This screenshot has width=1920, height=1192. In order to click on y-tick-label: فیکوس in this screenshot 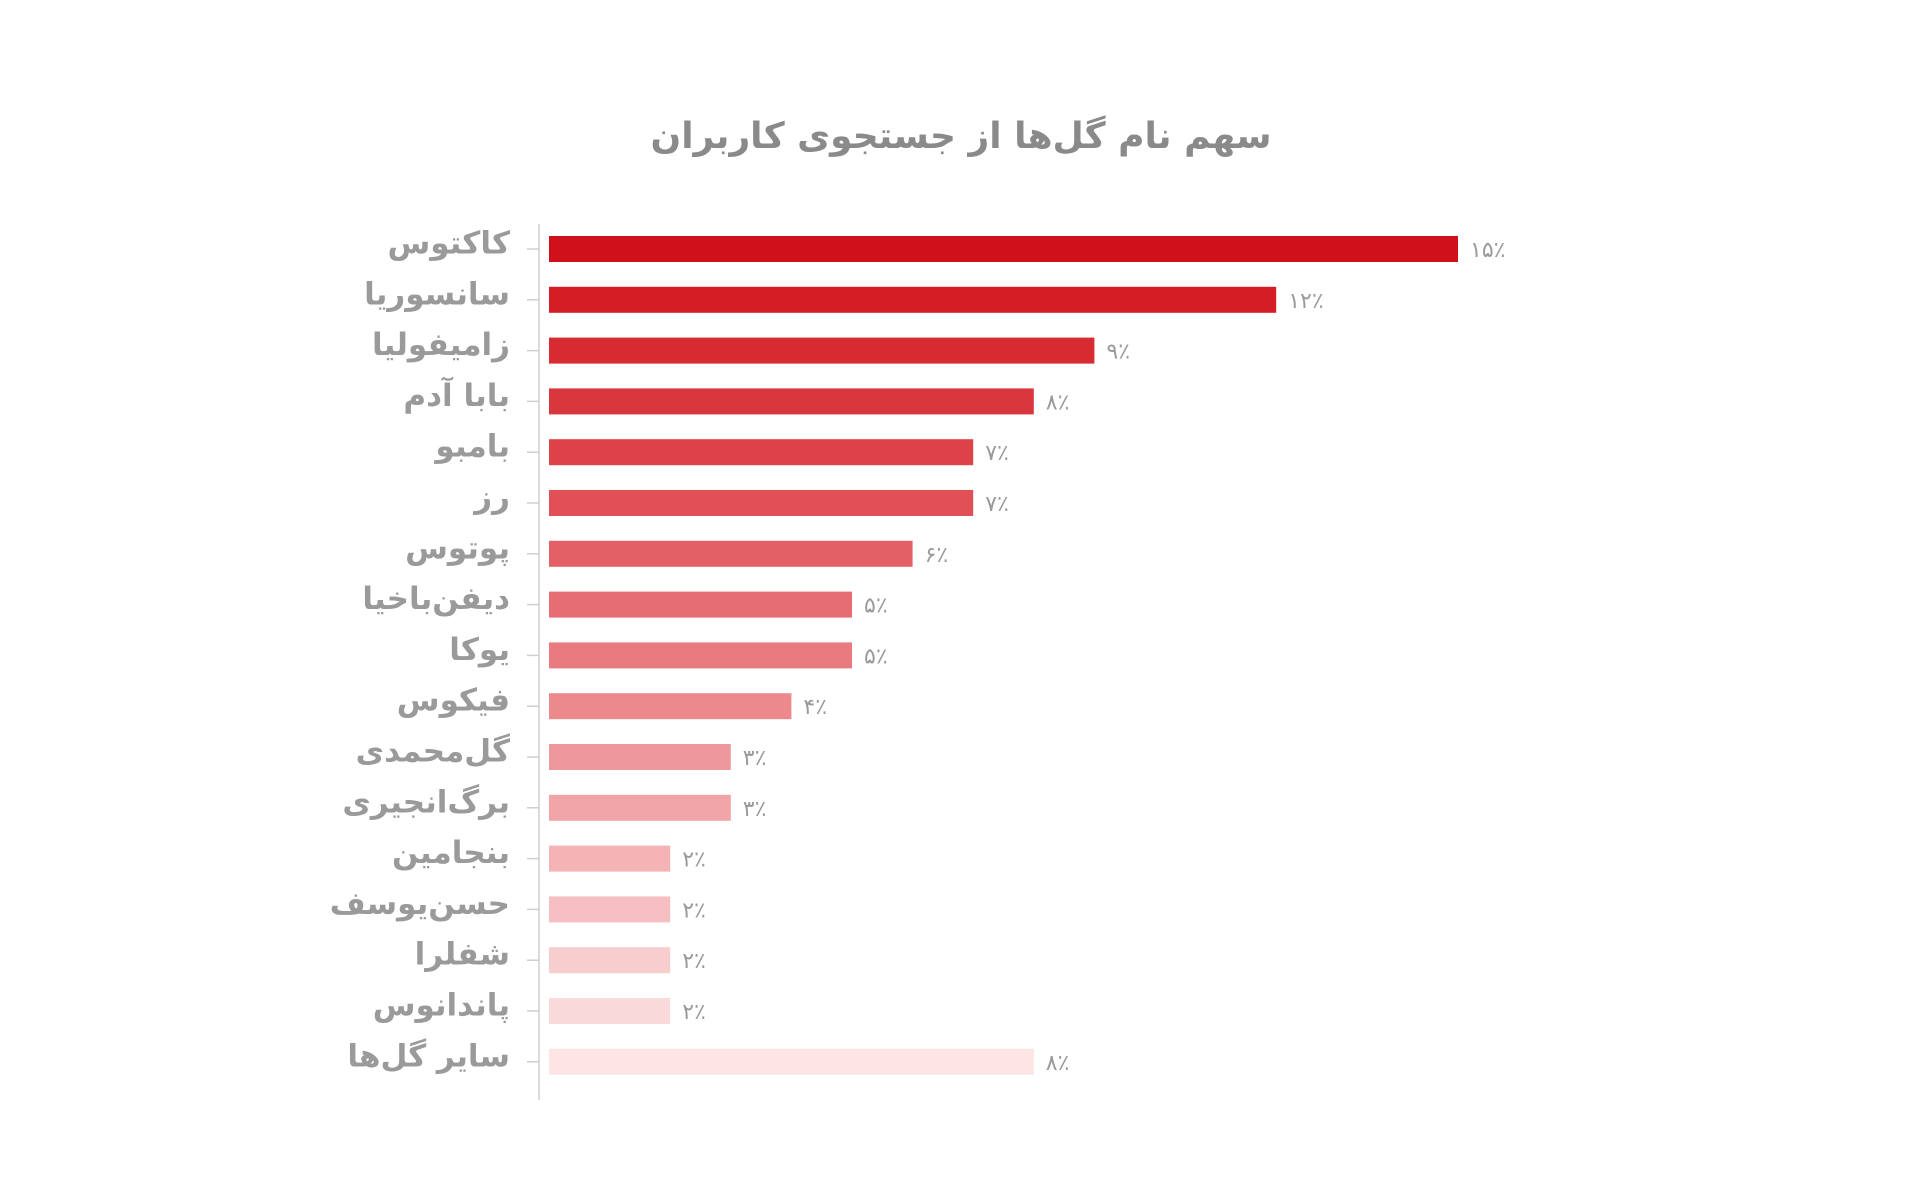, I will do `click(453, 701)`.